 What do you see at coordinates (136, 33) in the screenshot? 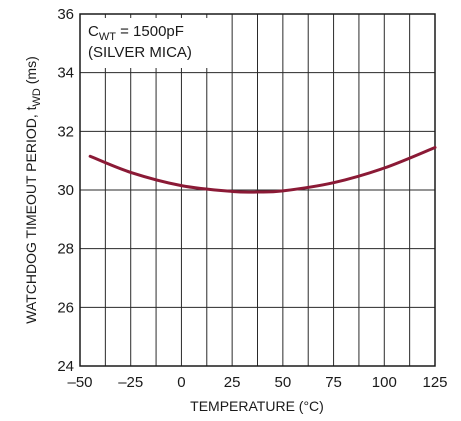
I see `annotation-line-1: CWT = 1500pF` at bounding box center [136, 33].